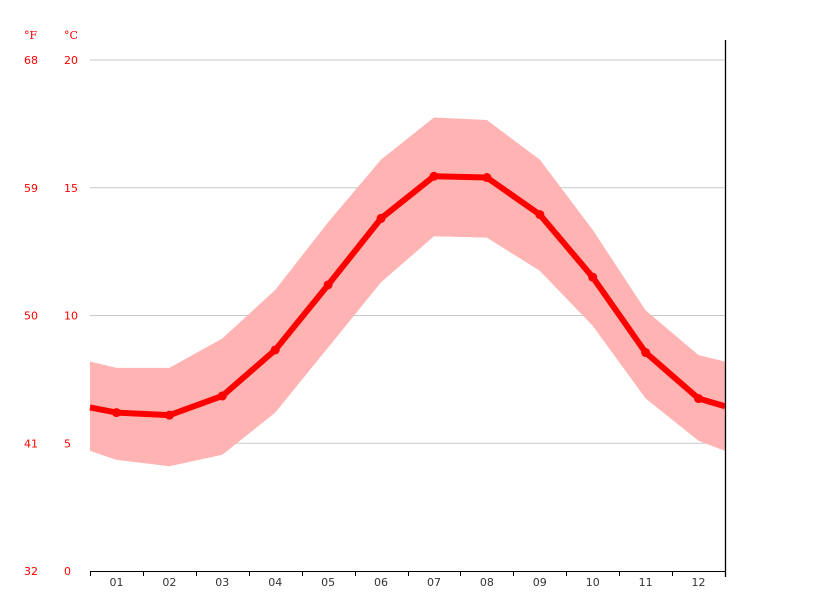 The image size is (815, 611). Describe the element at coordinates (381, 582) in the screenshot. I see `x-tick-label: 06` at that location.